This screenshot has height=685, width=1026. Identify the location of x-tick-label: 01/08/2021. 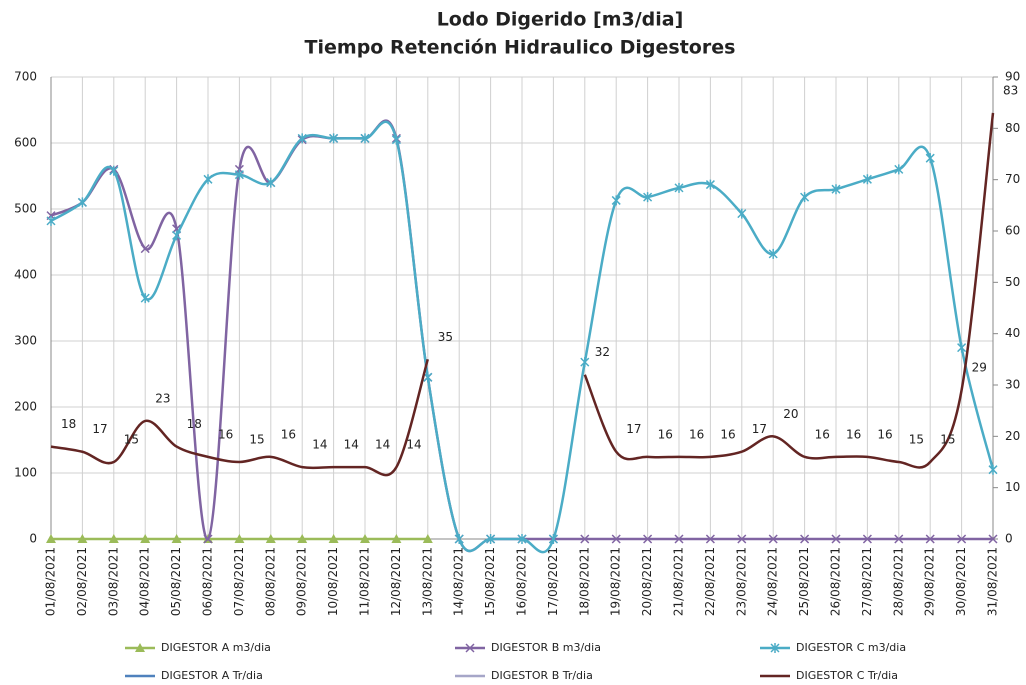
(51, 581).